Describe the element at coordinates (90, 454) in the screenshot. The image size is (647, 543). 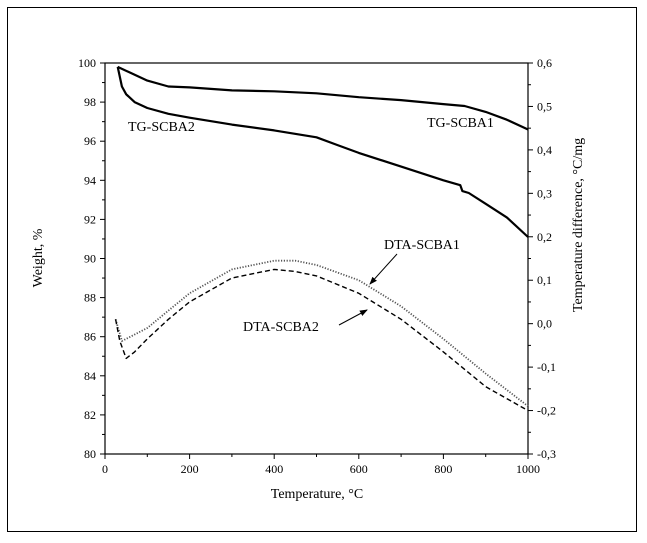
I see `left-y-tick-label: 80` at that location.